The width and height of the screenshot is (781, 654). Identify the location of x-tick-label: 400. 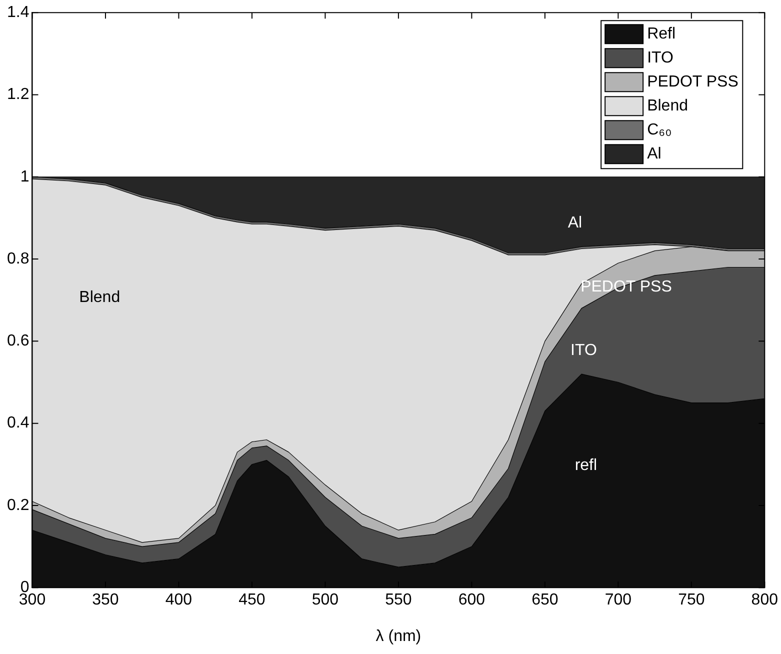
(178, 600).